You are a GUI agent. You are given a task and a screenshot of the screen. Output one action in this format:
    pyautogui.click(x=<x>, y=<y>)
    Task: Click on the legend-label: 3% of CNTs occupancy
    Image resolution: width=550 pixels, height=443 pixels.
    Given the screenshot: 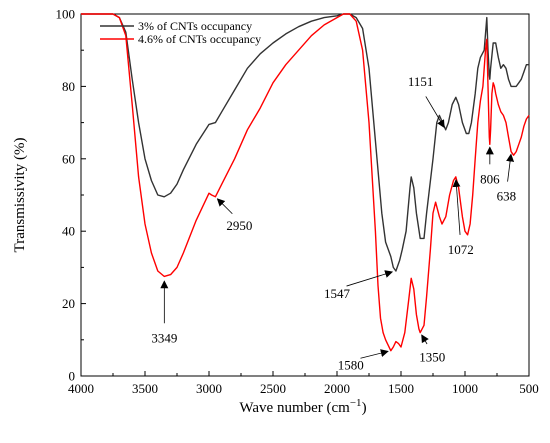 What is the action you would take?
    pyautogui.click(x=195, y=26)
    